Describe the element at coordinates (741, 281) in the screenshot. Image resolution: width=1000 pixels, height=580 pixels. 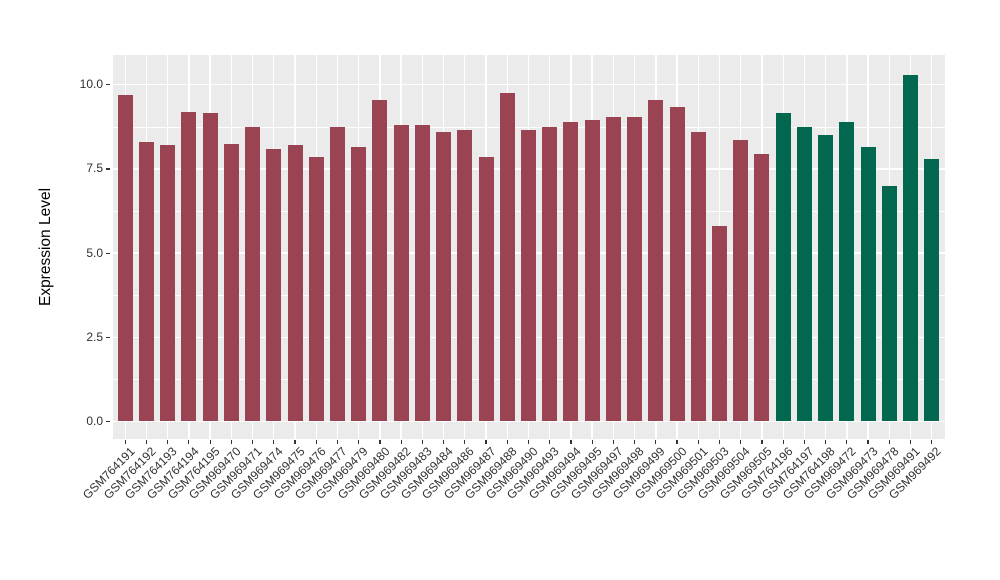
I see `bar-GSM969504` at that location.